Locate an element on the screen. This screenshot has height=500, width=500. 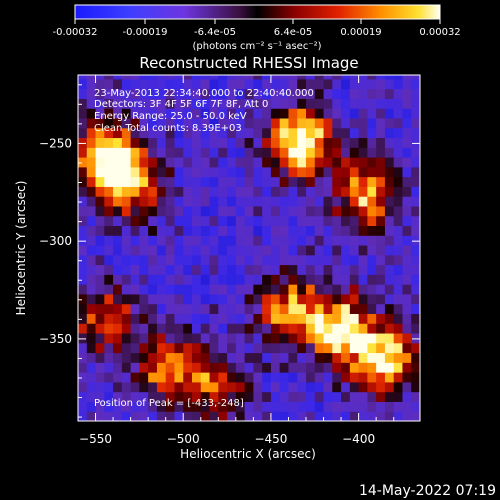
detectors-label: Detectors: 3F 4F 5F 6F 7F 8F, Att 0 is located at coordinates (181, 104).